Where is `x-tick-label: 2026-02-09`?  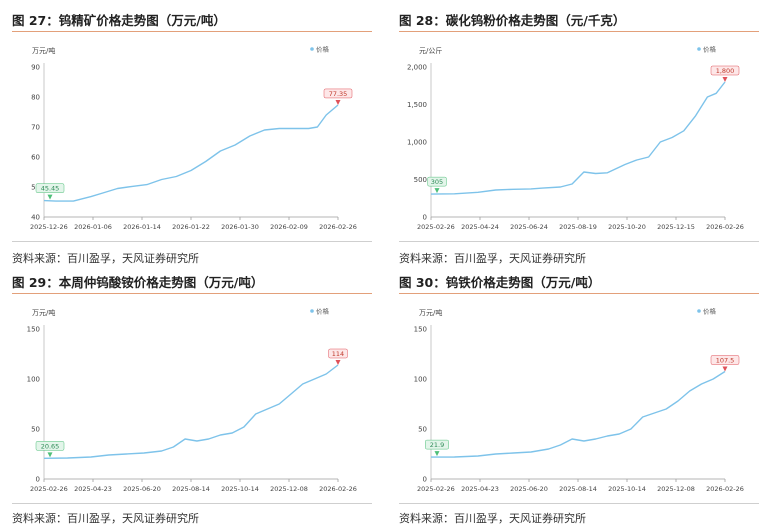
x-tick-label: 2026-02-09 is located at coordinates (289, 227).